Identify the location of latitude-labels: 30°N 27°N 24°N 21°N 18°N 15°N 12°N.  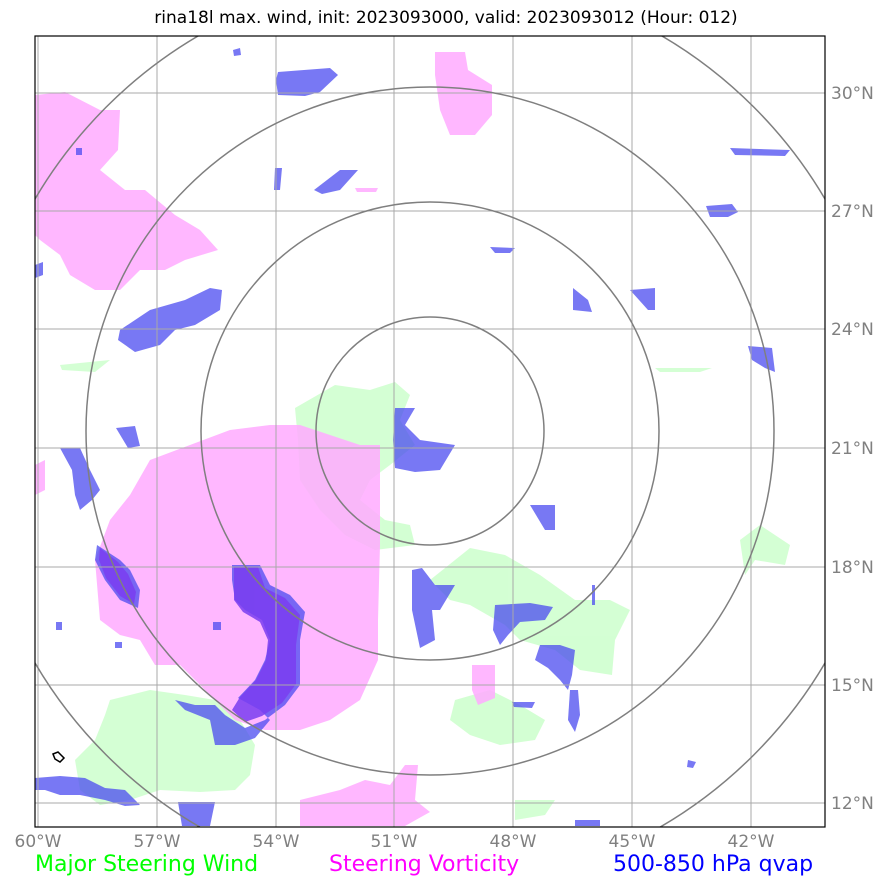
(852, 449).